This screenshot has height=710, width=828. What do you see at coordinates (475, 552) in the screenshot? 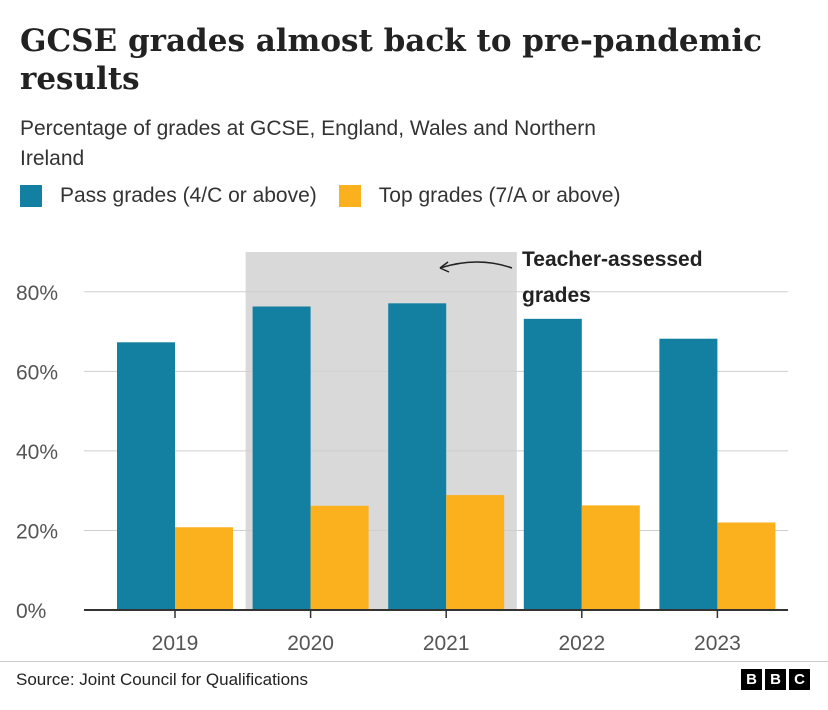
I see `bar-top-2021` at bounding box center [475, 552].